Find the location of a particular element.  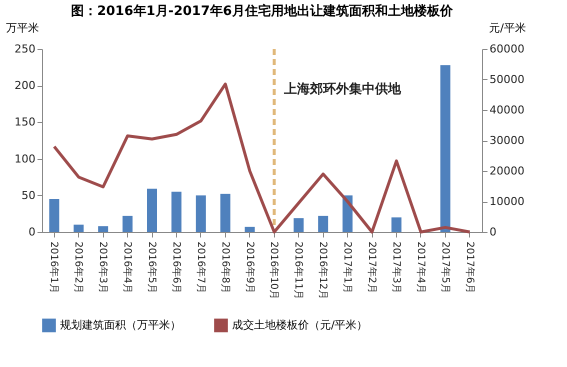

legend-label: 规划建筑面积（万平米） is located at coordinates (120, 325).